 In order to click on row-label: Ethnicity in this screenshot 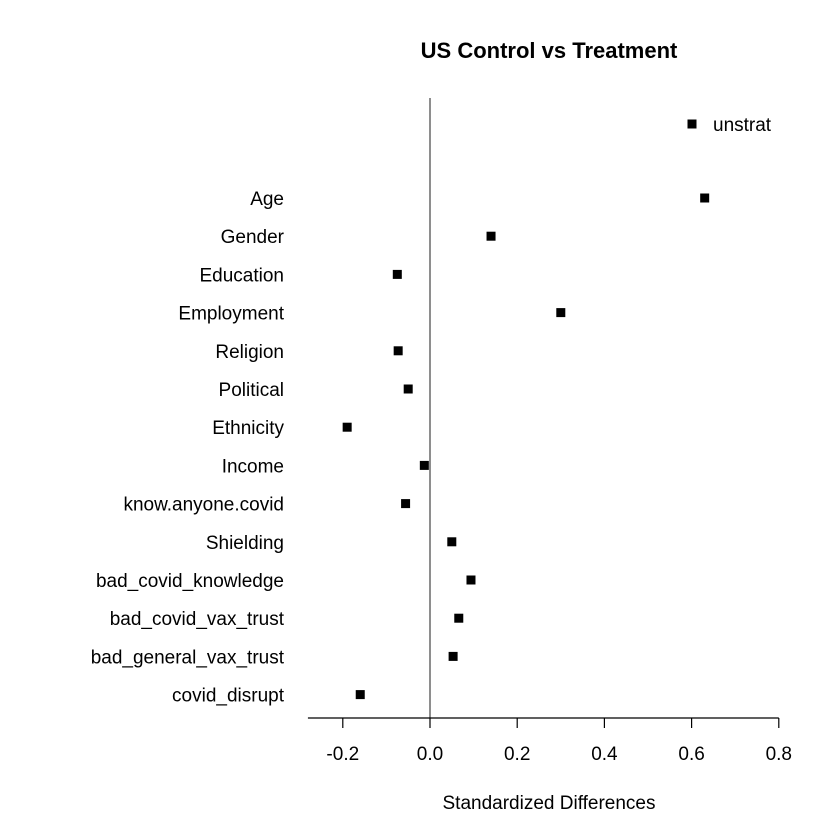, I will do `click(248, 428)`.